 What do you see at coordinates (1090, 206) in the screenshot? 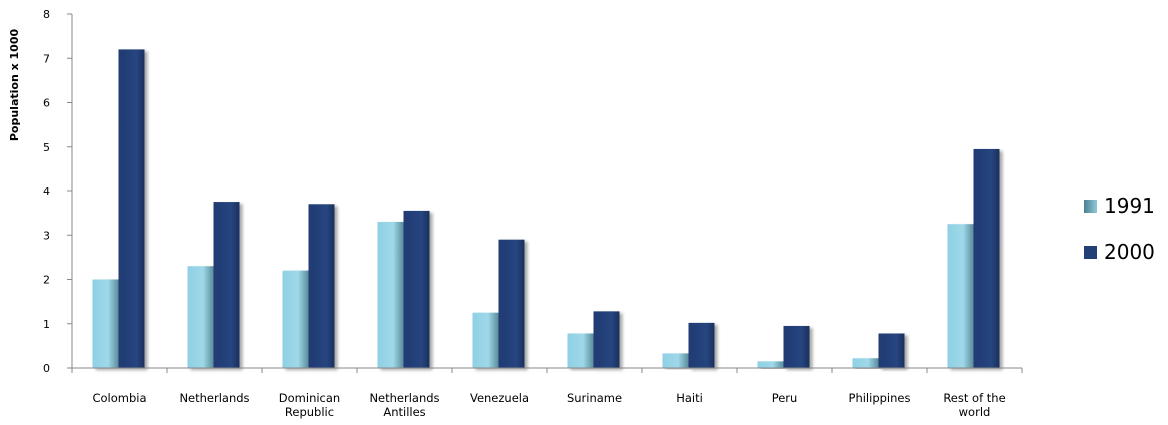
I see `legend-swatch-1991` at bounding box center [1090, 206].